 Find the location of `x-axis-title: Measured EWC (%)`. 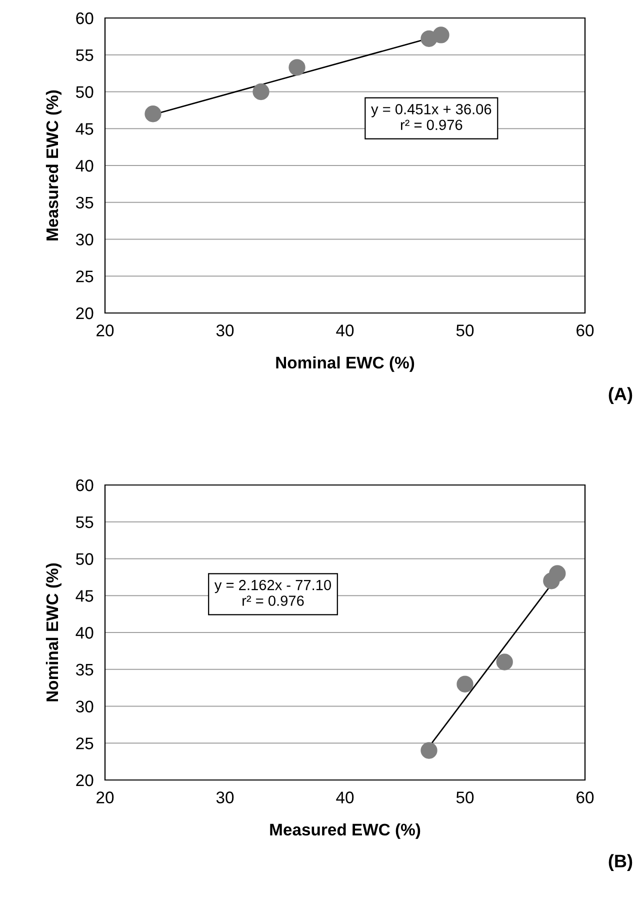

x-axis-title: Measured EWC (%) is located at coordinates (345, 831).